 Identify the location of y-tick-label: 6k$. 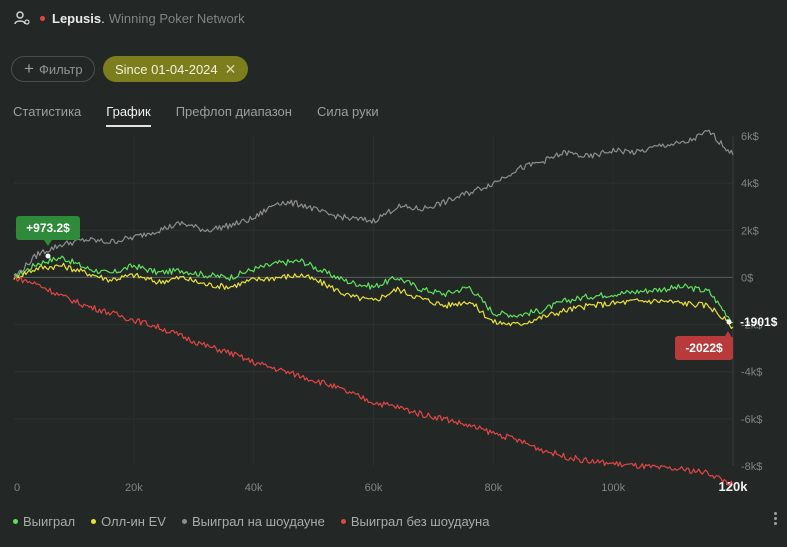
(750, 137).